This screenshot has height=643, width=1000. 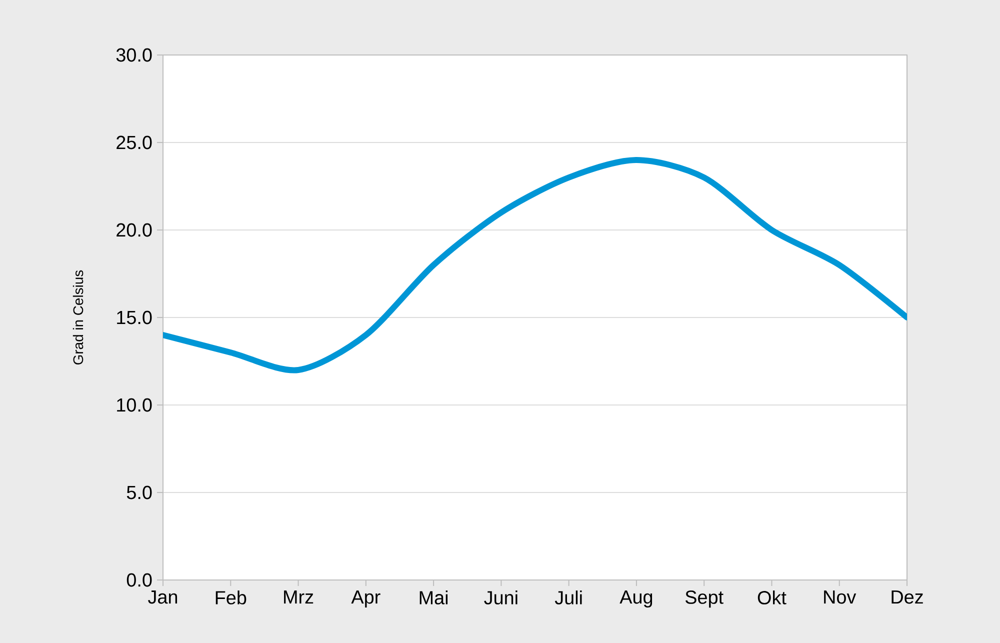 What do you see at coordinates (231, 597) in the screenshot?
I see `x-tick-label: Feb` at bounding box center [231, 597].